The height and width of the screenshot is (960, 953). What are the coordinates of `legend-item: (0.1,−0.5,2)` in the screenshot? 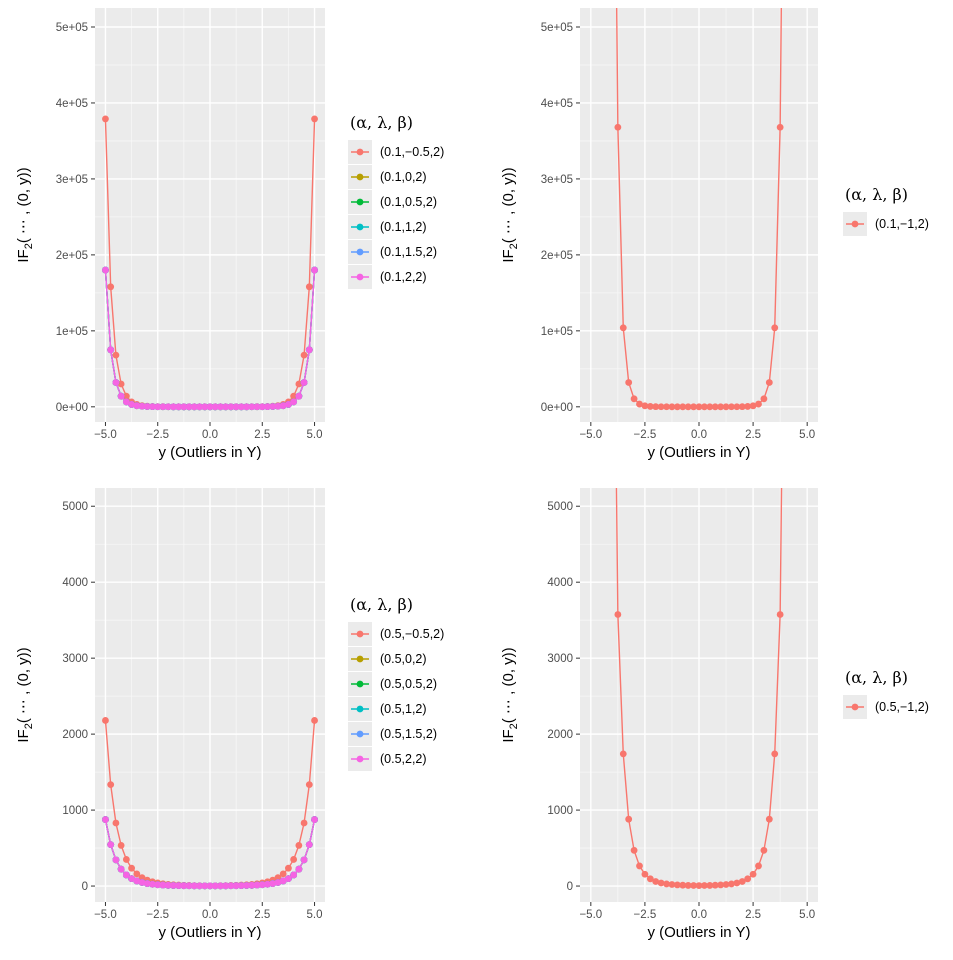 It's located at (396, 152).